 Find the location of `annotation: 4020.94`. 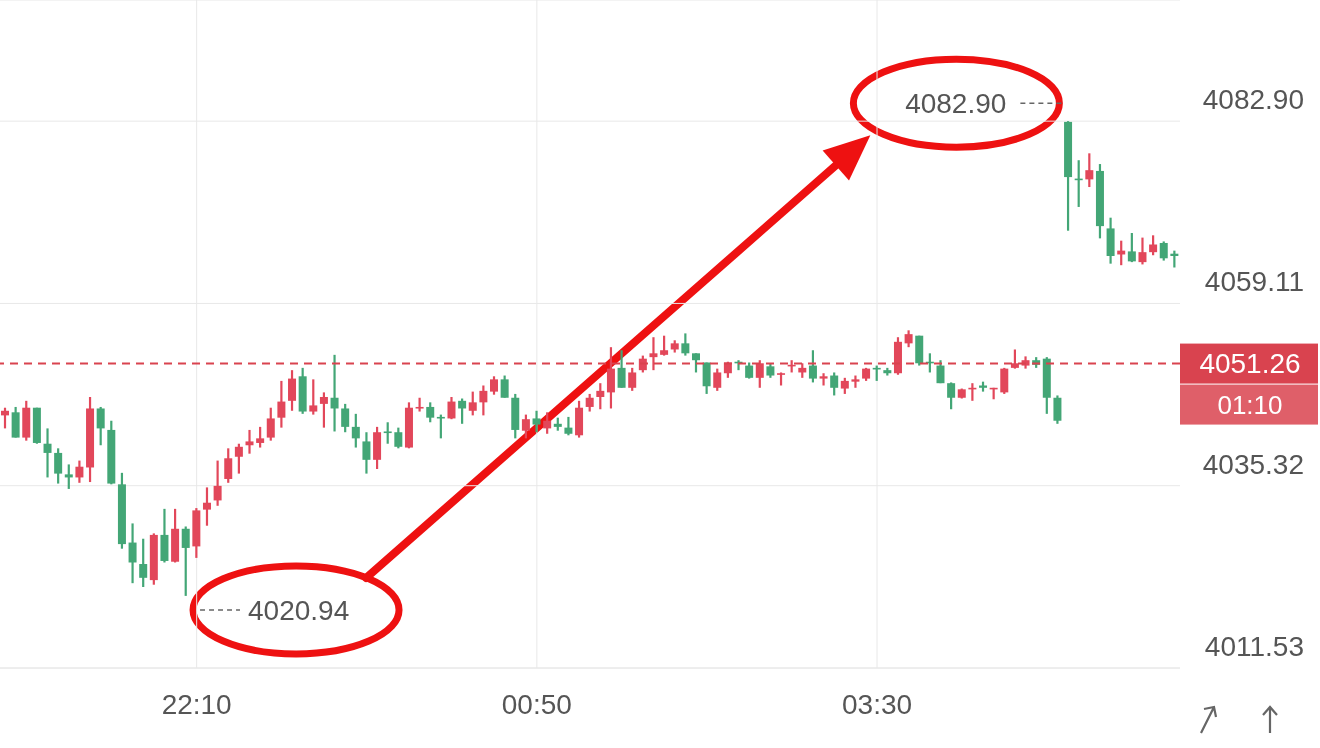

annotation: 4020.94 is located at coordinates (299, 610).